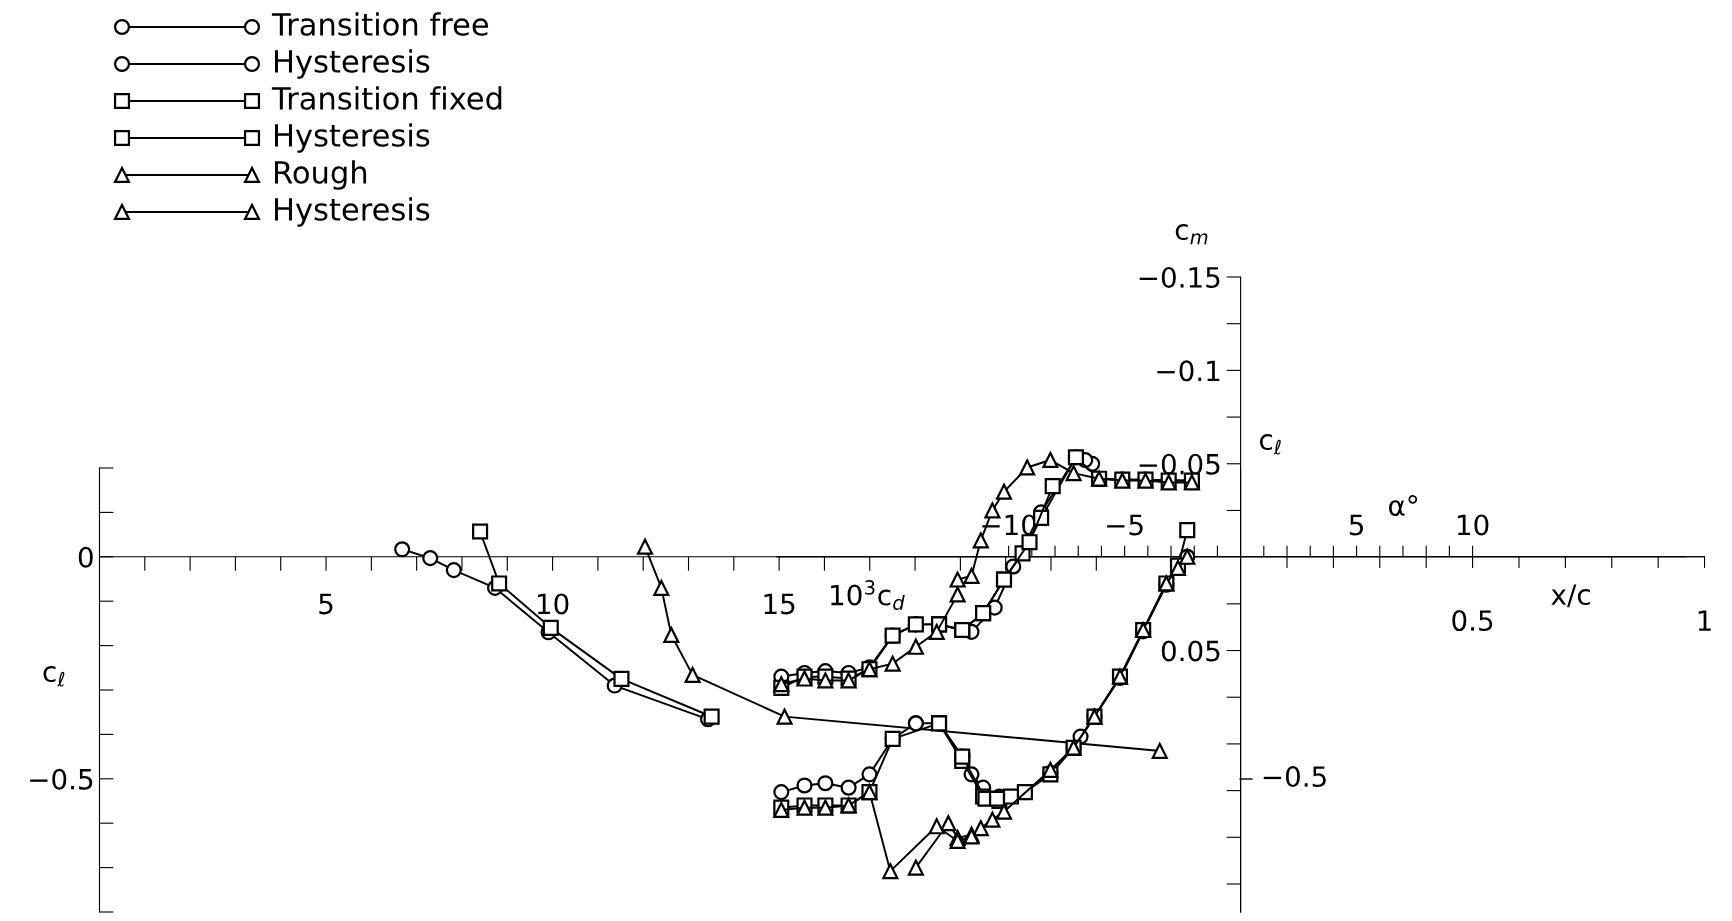  I want to click on y-tick-label: 0, so click(85, 557).